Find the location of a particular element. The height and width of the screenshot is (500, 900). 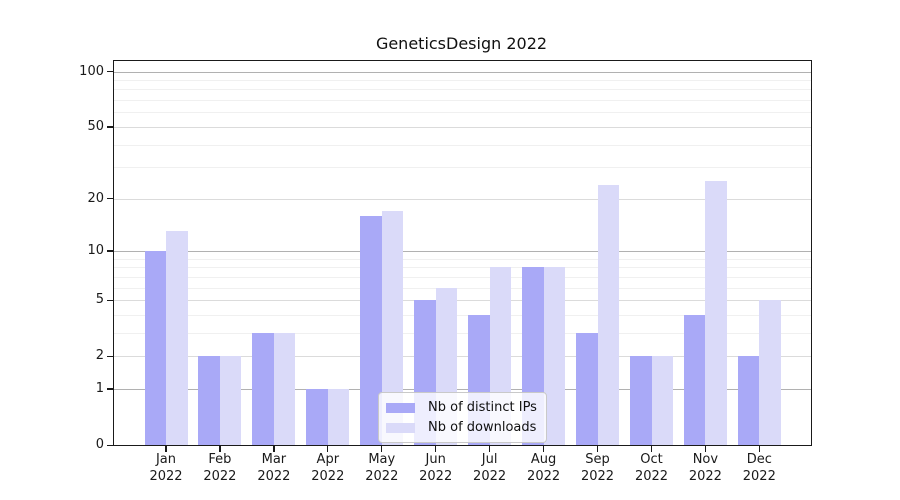

bar-distinct-ips-dec is located at coordinates (748, 400).